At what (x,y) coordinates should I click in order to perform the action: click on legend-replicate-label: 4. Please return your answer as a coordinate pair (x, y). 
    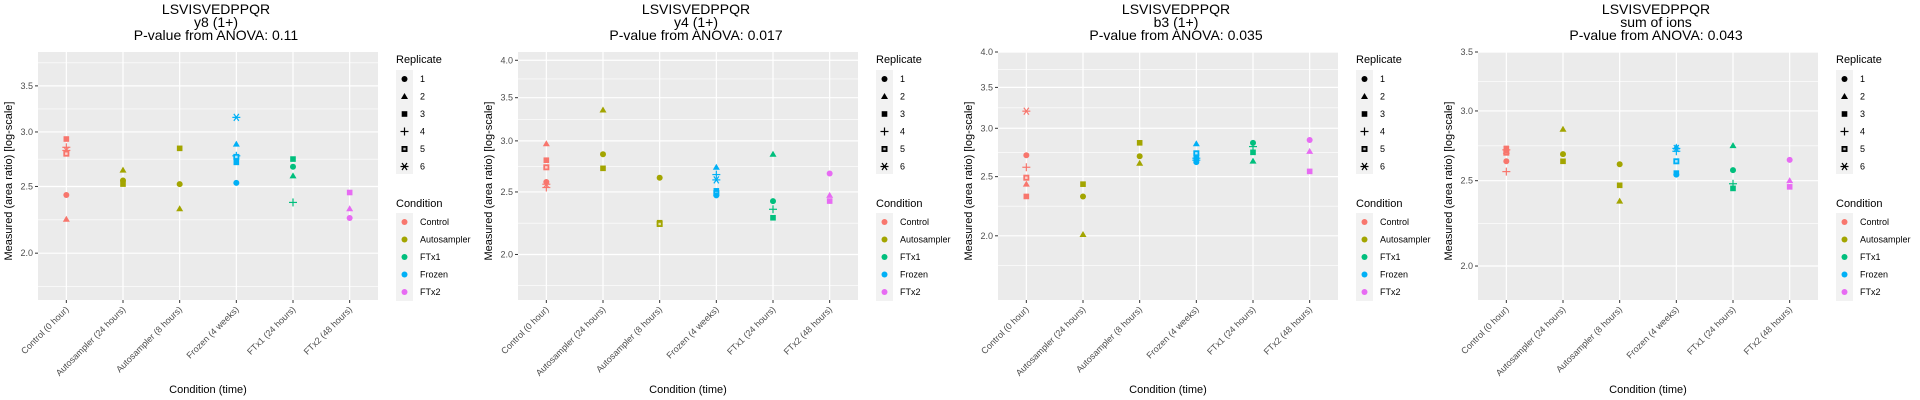
    Looking at the image, I should click on (422, 132).